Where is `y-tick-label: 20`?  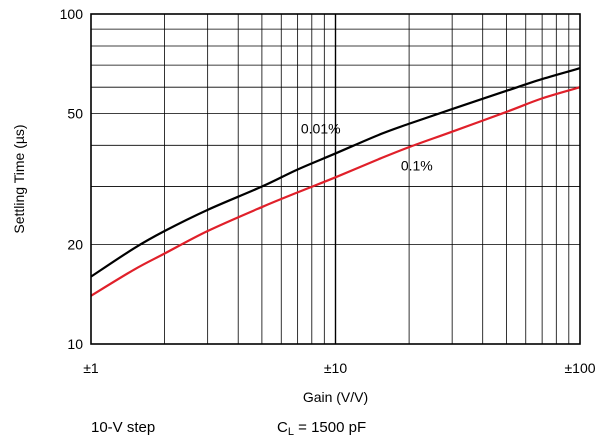
y-tick-label: 20 is located at coordinates (75, 245).